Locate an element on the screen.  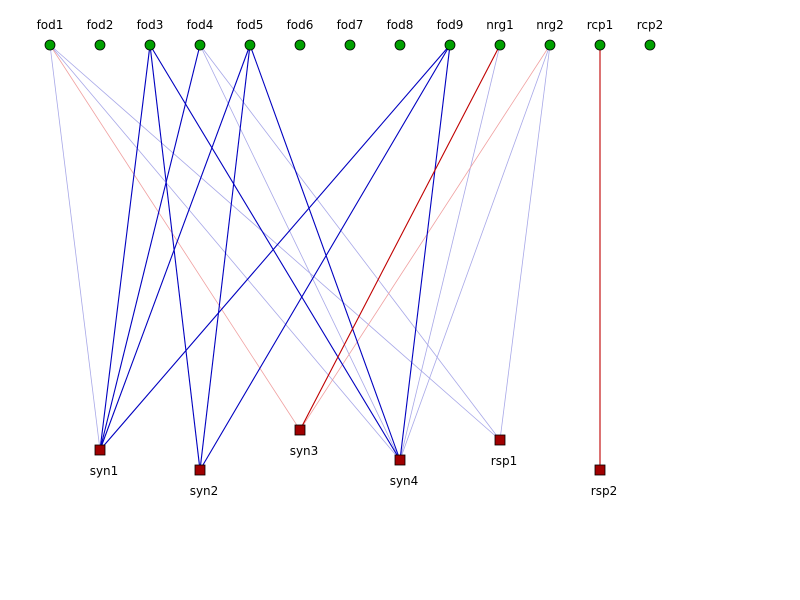
edge-nrg2-rsp1 is located at coordinates (525, 242).